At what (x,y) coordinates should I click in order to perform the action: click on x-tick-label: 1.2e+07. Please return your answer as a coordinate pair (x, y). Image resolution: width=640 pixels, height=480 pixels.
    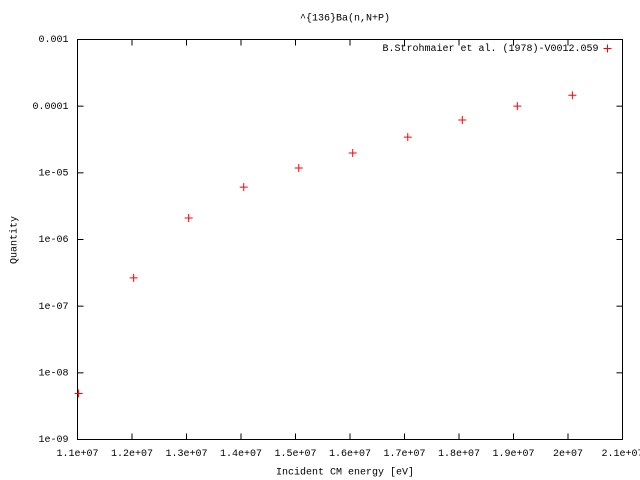
    Looking at the image, I should click on (132, 454).